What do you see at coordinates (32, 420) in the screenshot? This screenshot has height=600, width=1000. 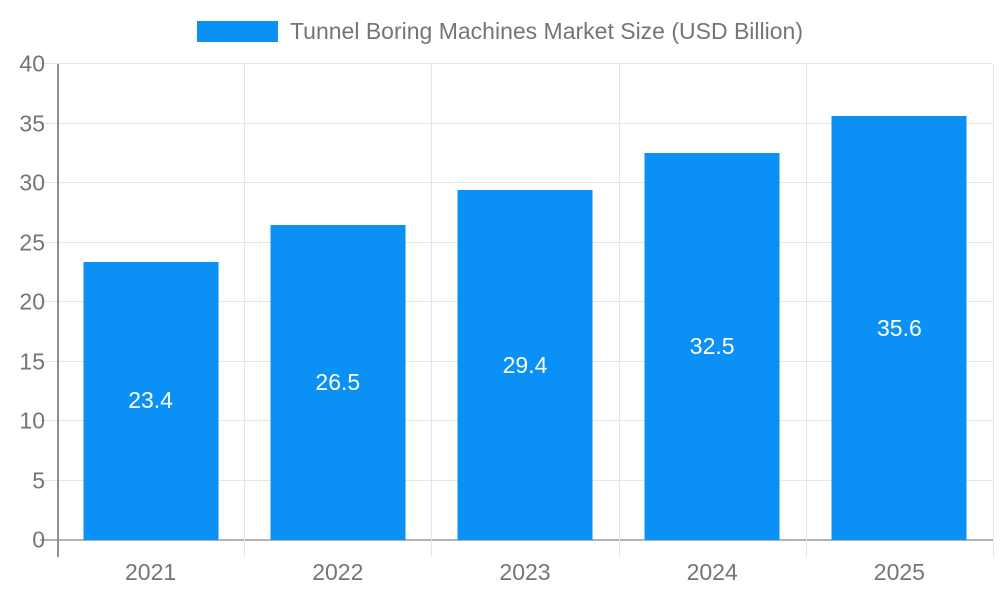 I see `y-tick-label: 10` at bounding box center [32, 420].